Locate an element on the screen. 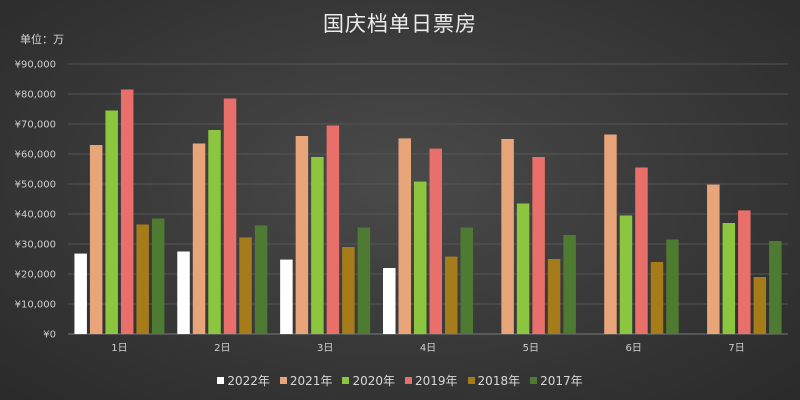  y-tick-label: ¥20,000 is located at coordinates (35, 275).